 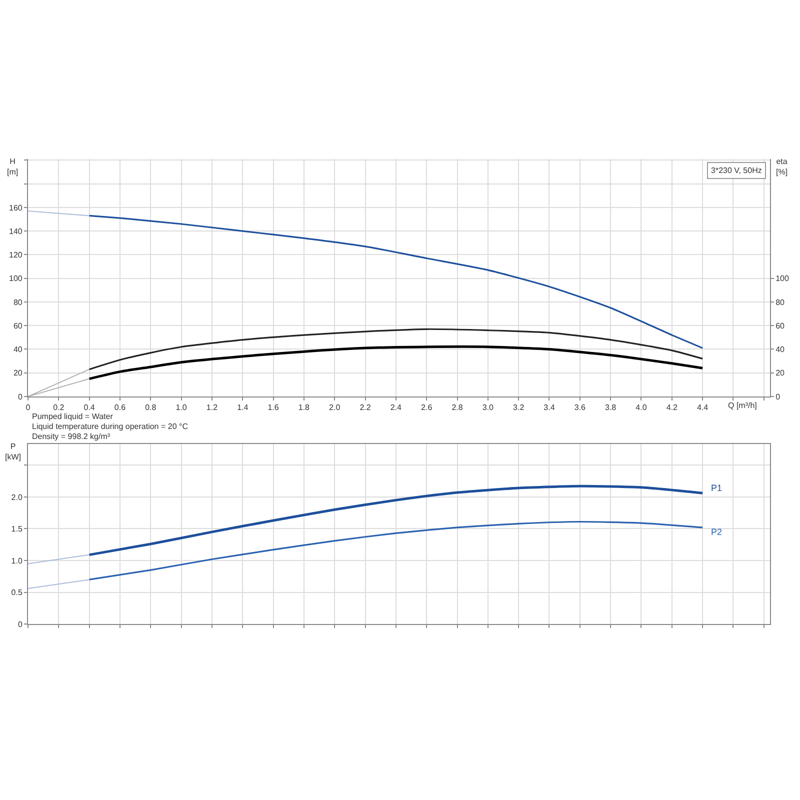 What do you see at coordinates (243, 407) in the screenshot?
I see `x-tick-label: 1.4` at bounding box center [243, 407].